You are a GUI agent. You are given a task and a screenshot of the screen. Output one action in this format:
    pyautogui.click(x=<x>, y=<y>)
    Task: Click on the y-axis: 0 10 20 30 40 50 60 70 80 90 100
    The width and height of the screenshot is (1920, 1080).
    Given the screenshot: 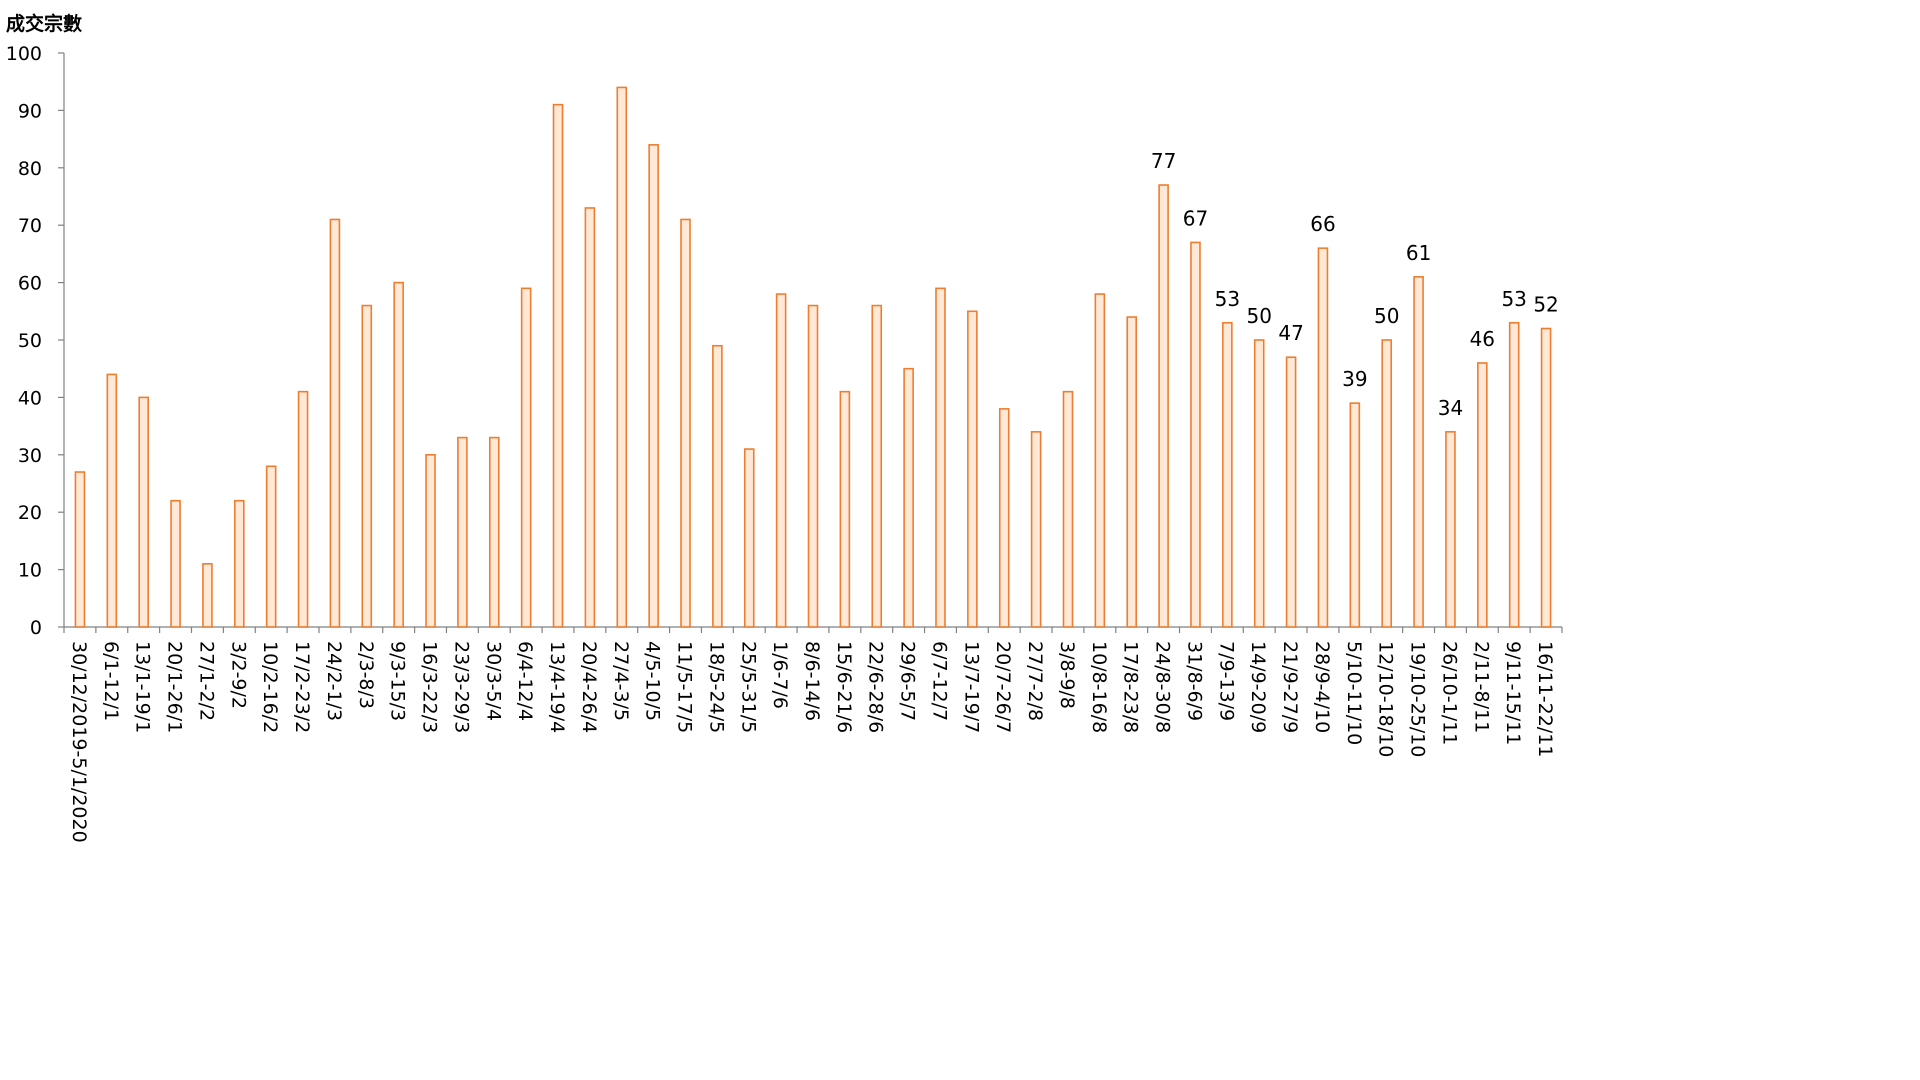 What is the action you would take?
    pyautogui.click(x=35, y=341)
    